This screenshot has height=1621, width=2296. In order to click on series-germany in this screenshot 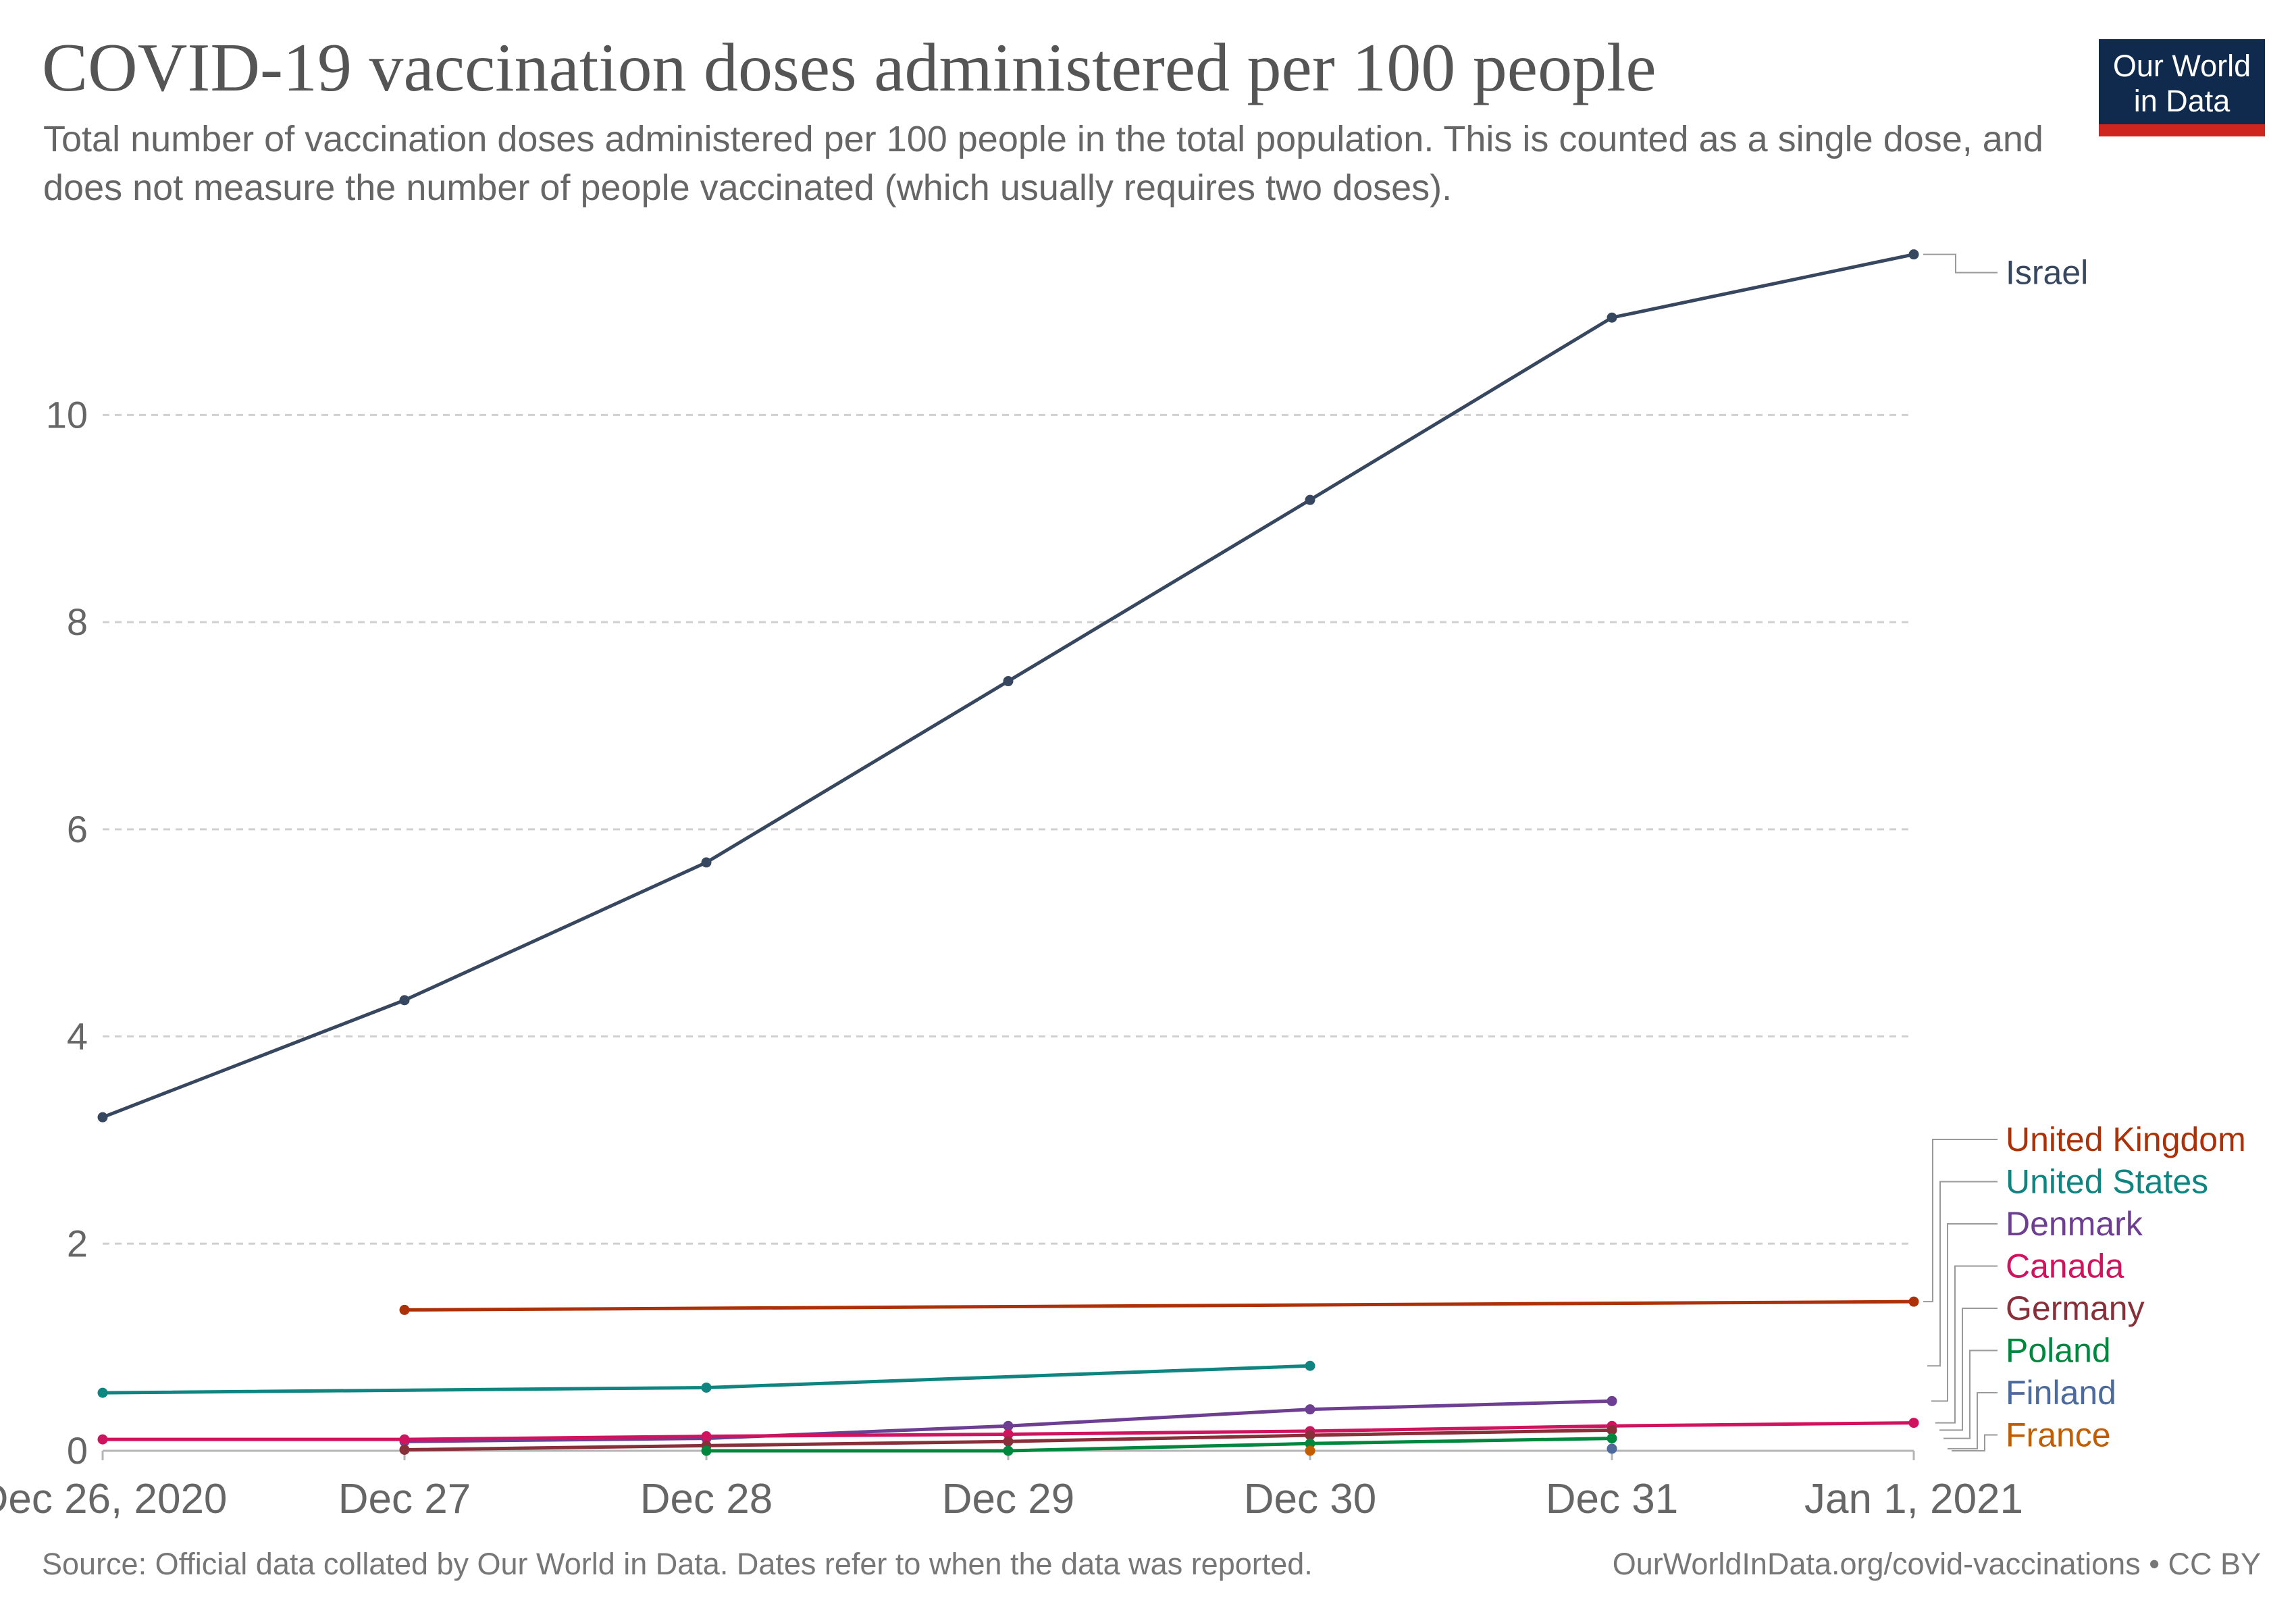, I will do `click(1008, 1439)`.